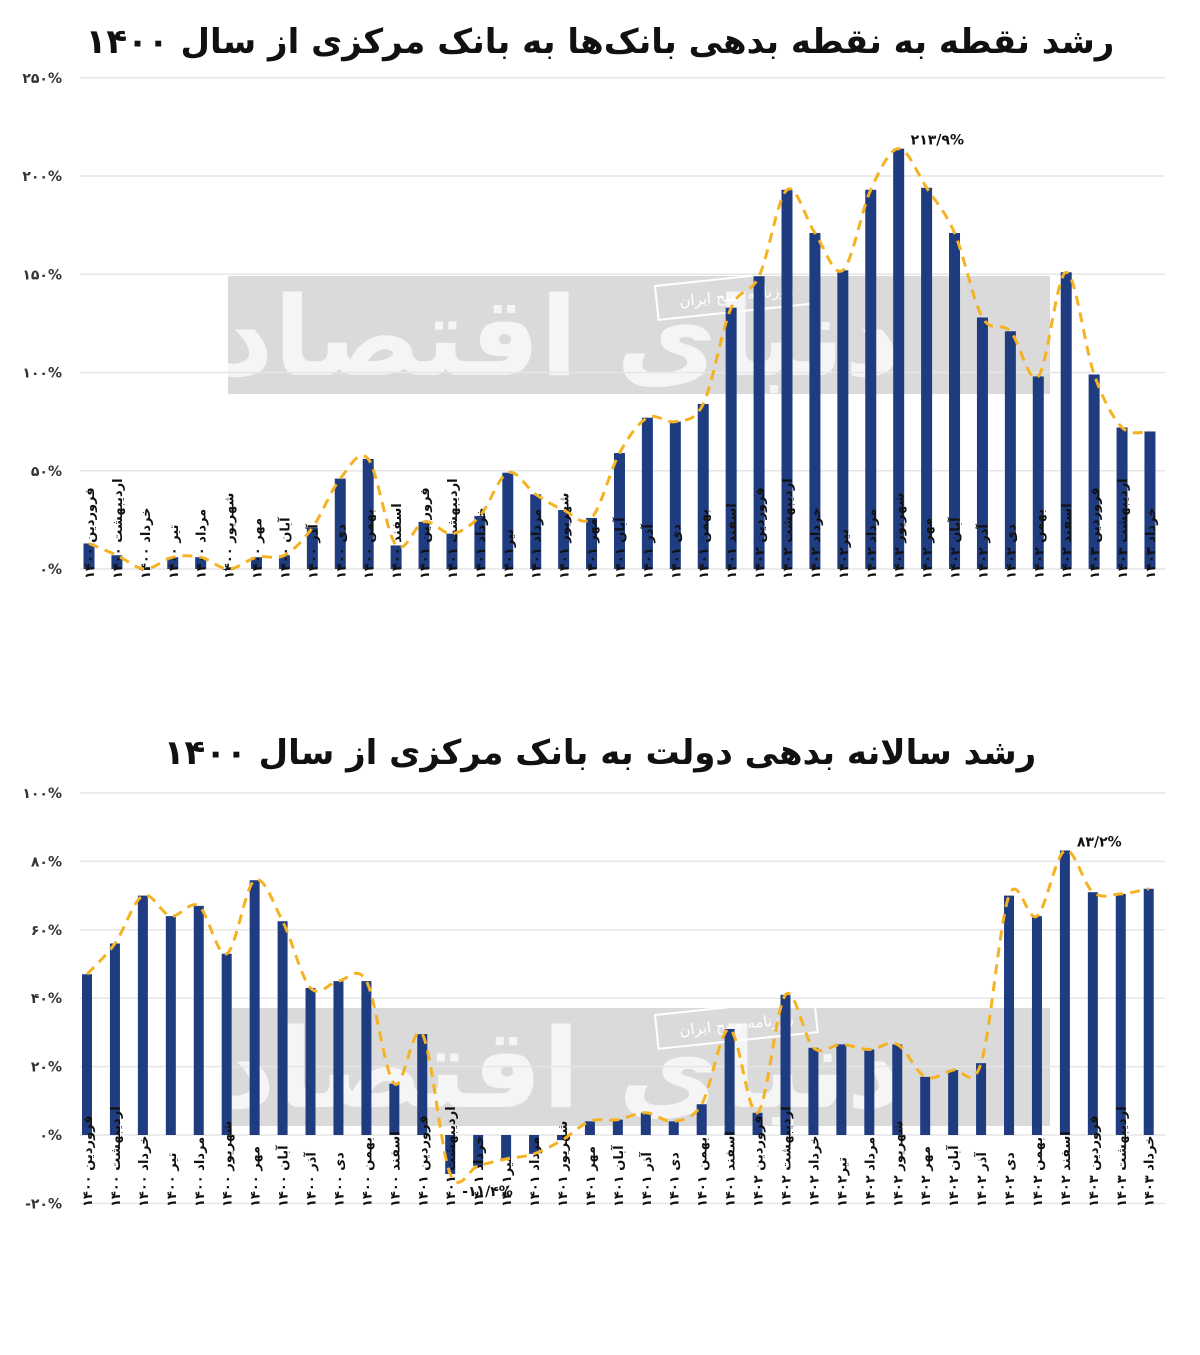 Image resolution: width=1200 pixels, height=1355 pixels. I want to click on y-tick-label: ۲۵۰%, so click(42, 79).